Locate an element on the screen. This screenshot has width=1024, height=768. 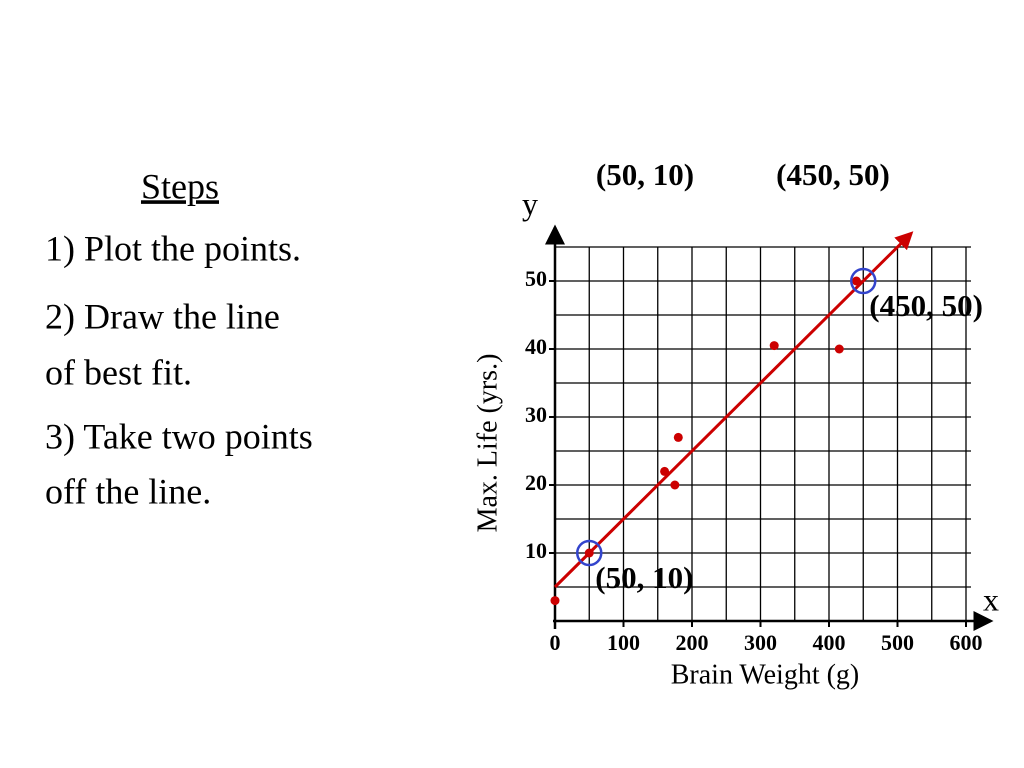
x-tick-label: 0 is located at coordinates (555, 642).